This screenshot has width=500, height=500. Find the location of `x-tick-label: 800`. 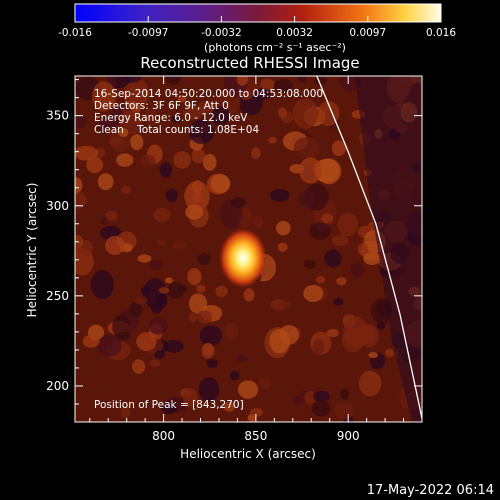

x-tick-label: 800 is located at coordinates (163, 436).